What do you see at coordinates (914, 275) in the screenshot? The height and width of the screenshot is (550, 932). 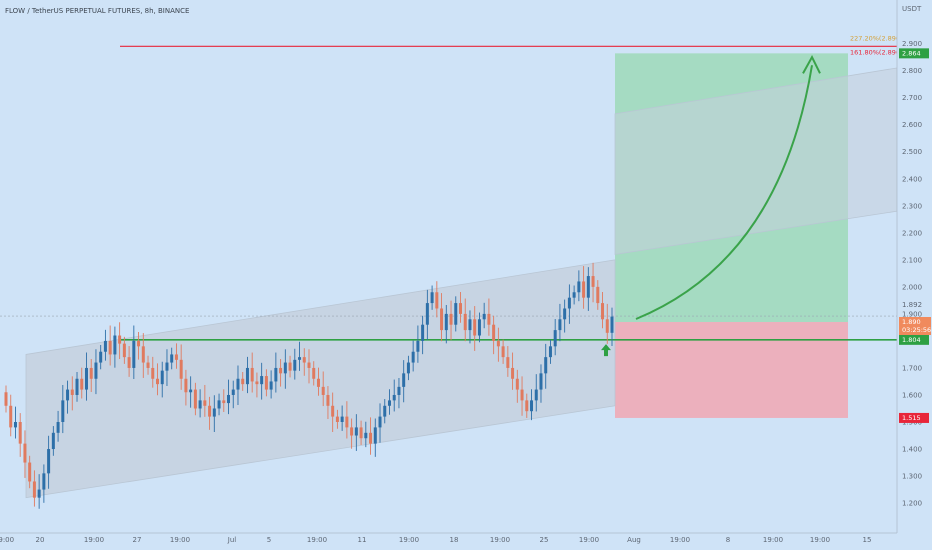 I see `y-axis-panel` at bounding box center [914, 275].